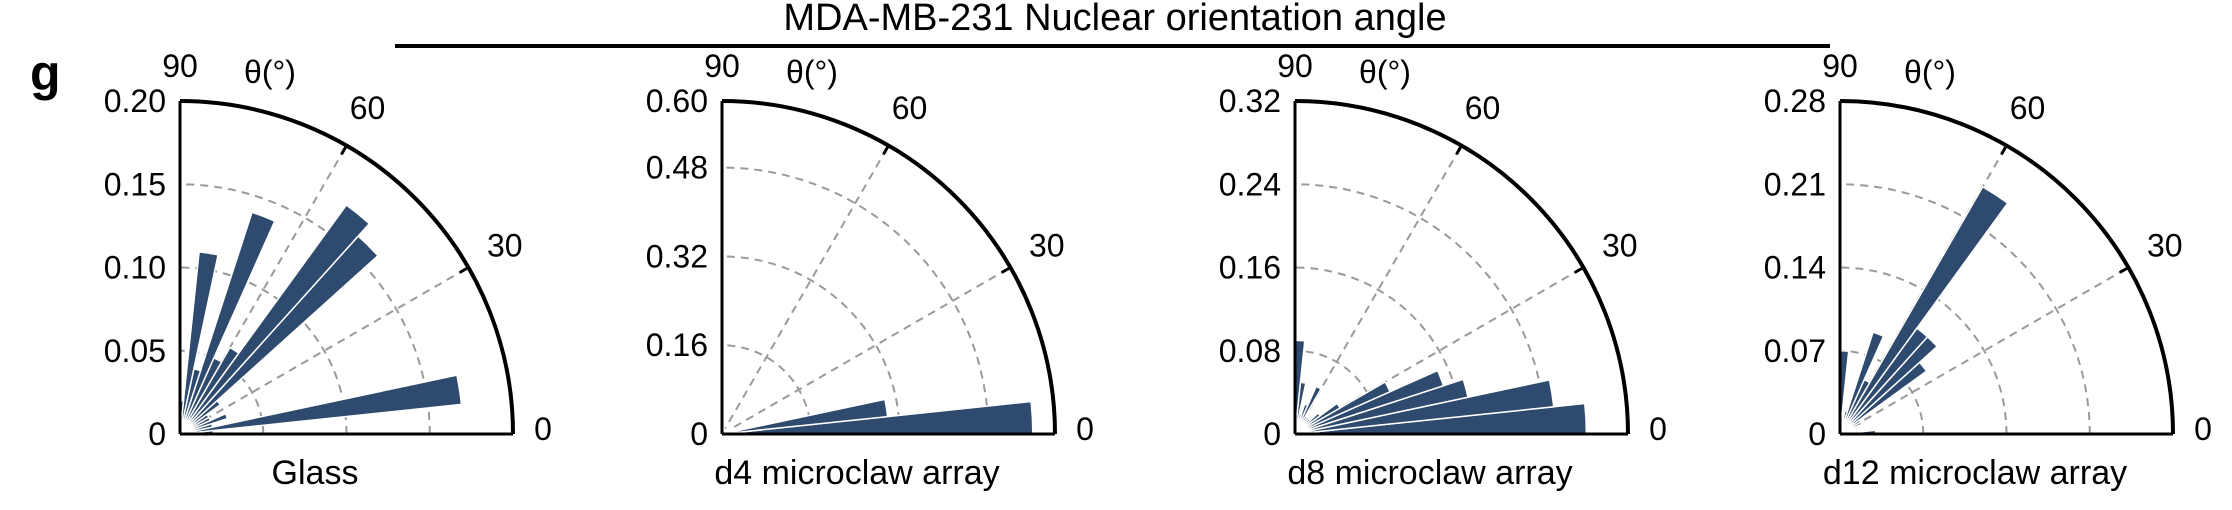 The image size is (2232, 510). Describe the element at coordinates (677, 101) in the screenshot. I see `radial-tick-label: 0.60` at that location.